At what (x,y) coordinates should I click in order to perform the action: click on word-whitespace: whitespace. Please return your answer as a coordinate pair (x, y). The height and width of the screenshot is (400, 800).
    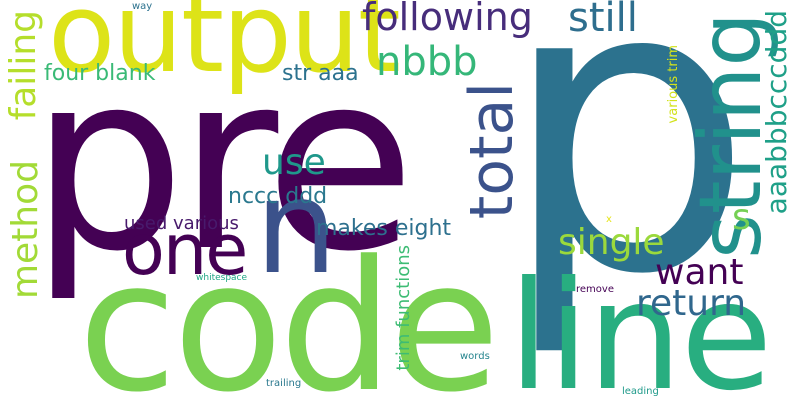
    Looking at the image, I should click on (222, 278).